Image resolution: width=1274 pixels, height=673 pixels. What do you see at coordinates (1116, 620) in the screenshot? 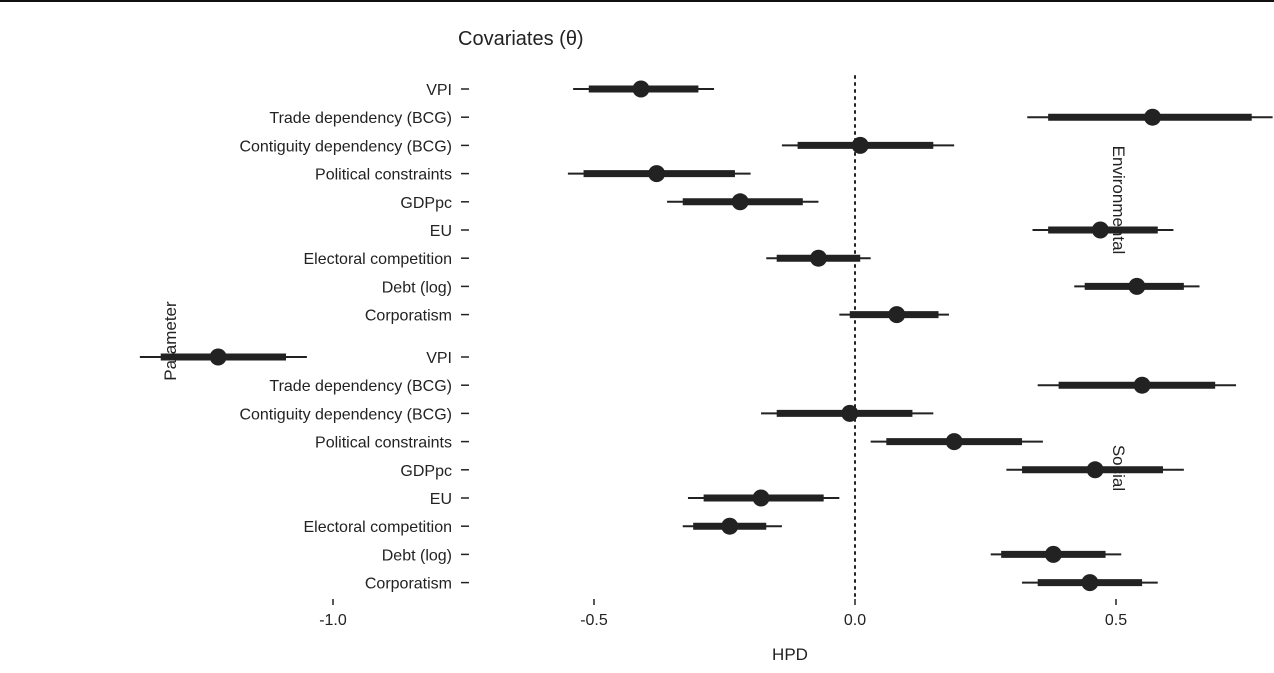
I see `x-tick-label: 0.5` at bounding box center [1116, 620].